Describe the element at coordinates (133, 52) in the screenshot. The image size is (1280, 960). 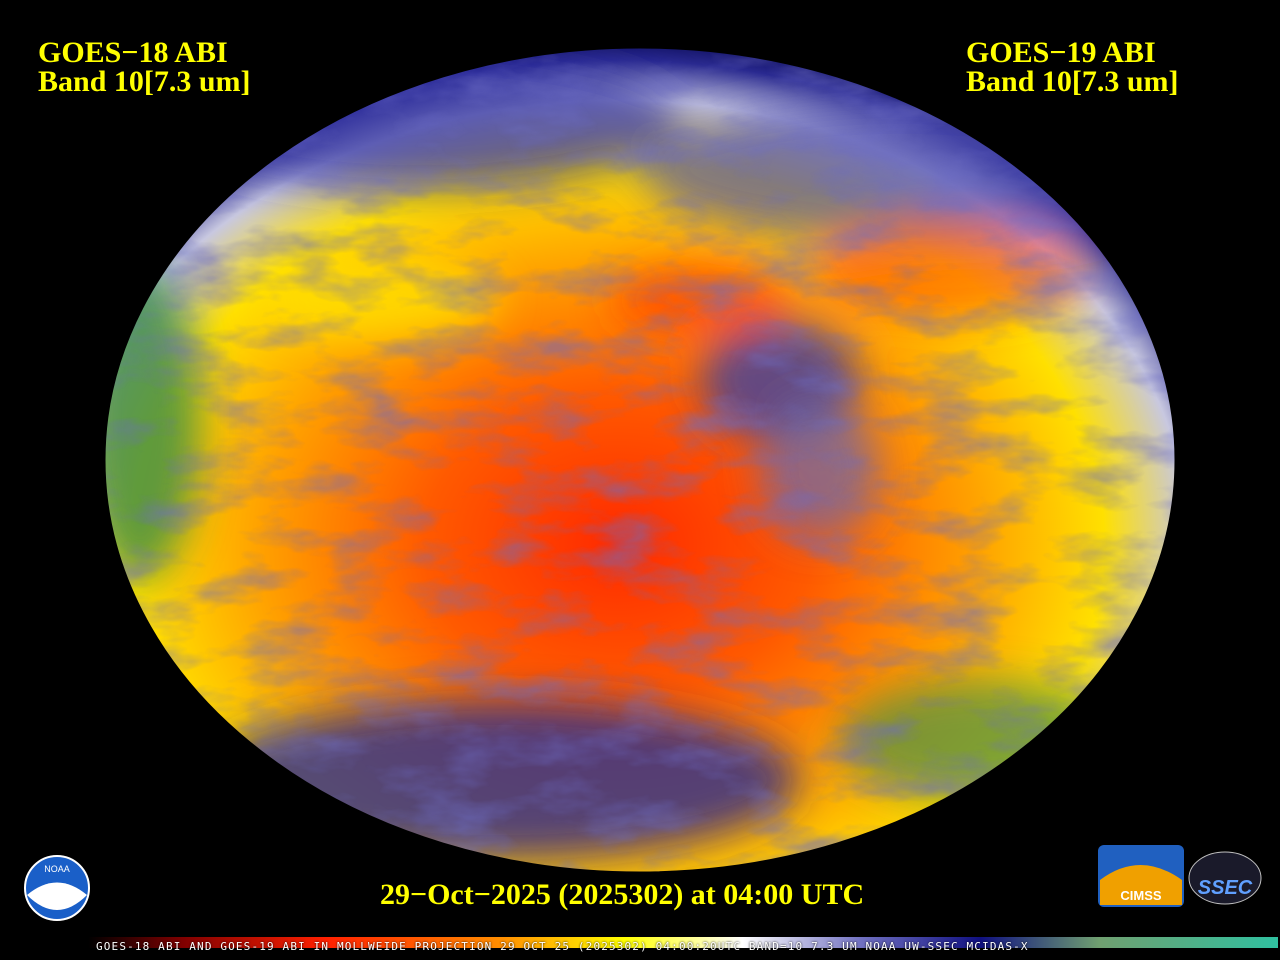
I see `left-satellite: GOES−18 ABI` at that location.